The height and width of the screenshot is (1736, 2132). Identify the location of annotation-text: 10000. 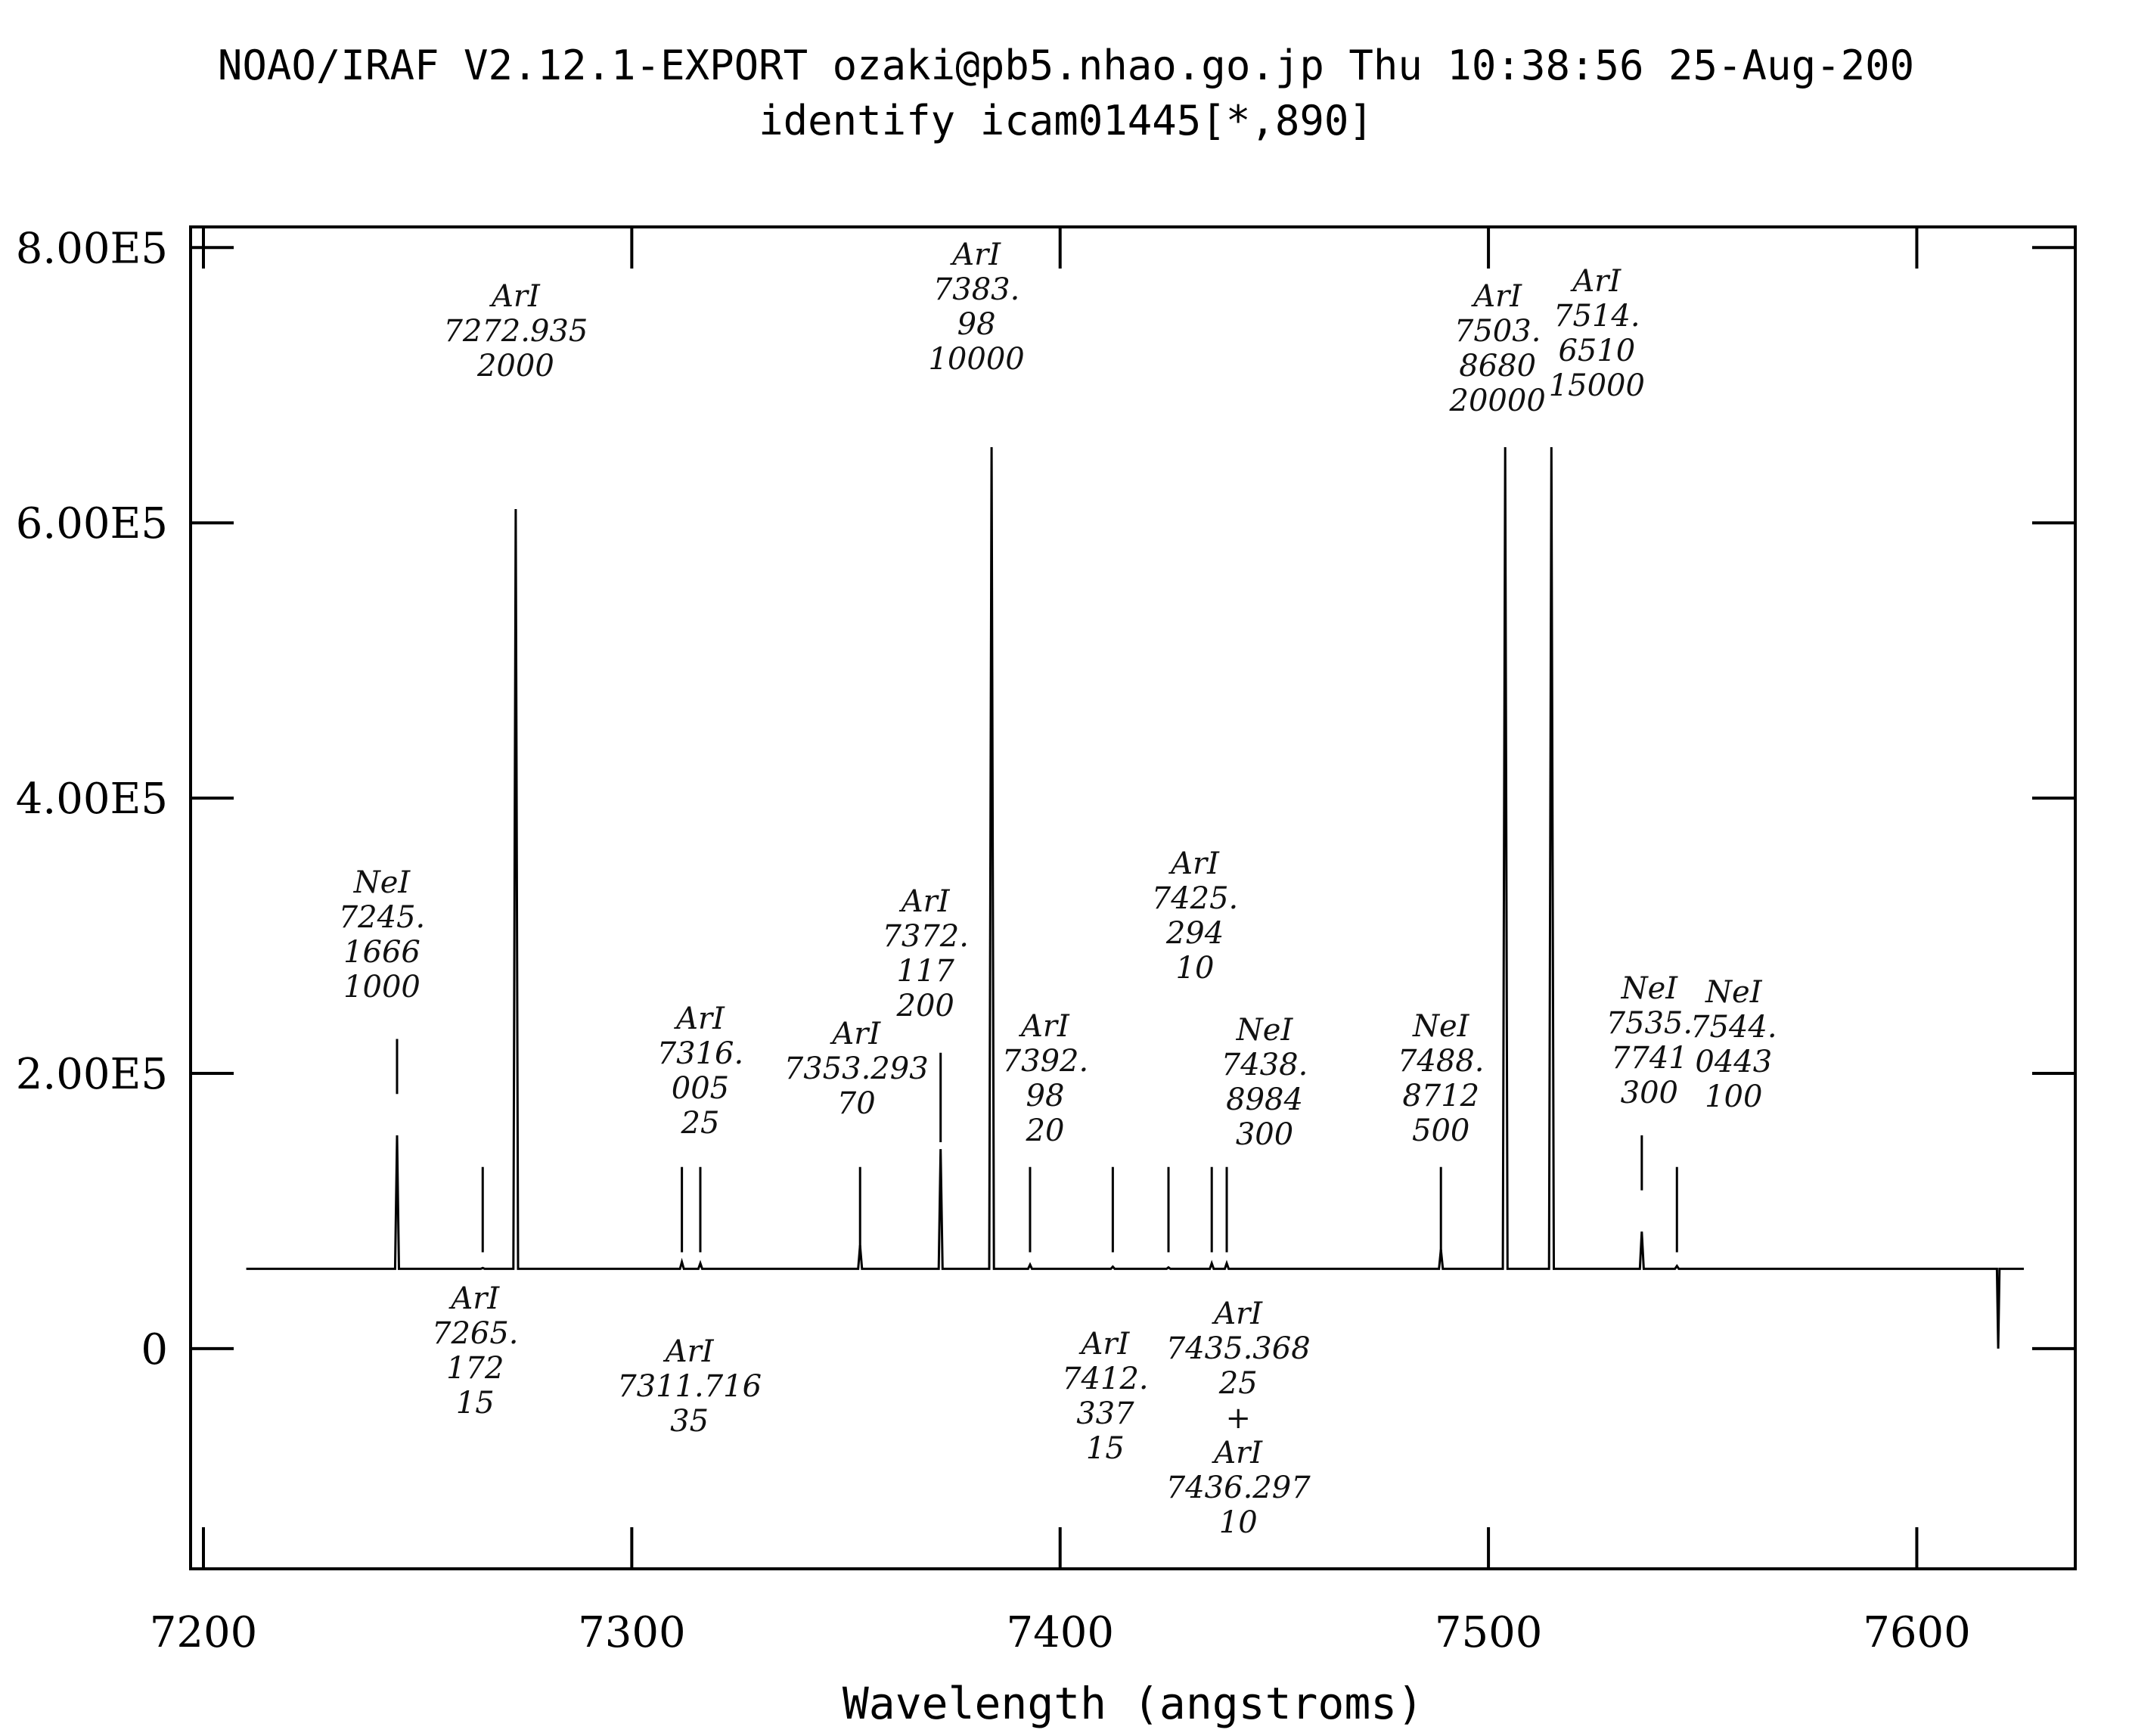
(976, 359).